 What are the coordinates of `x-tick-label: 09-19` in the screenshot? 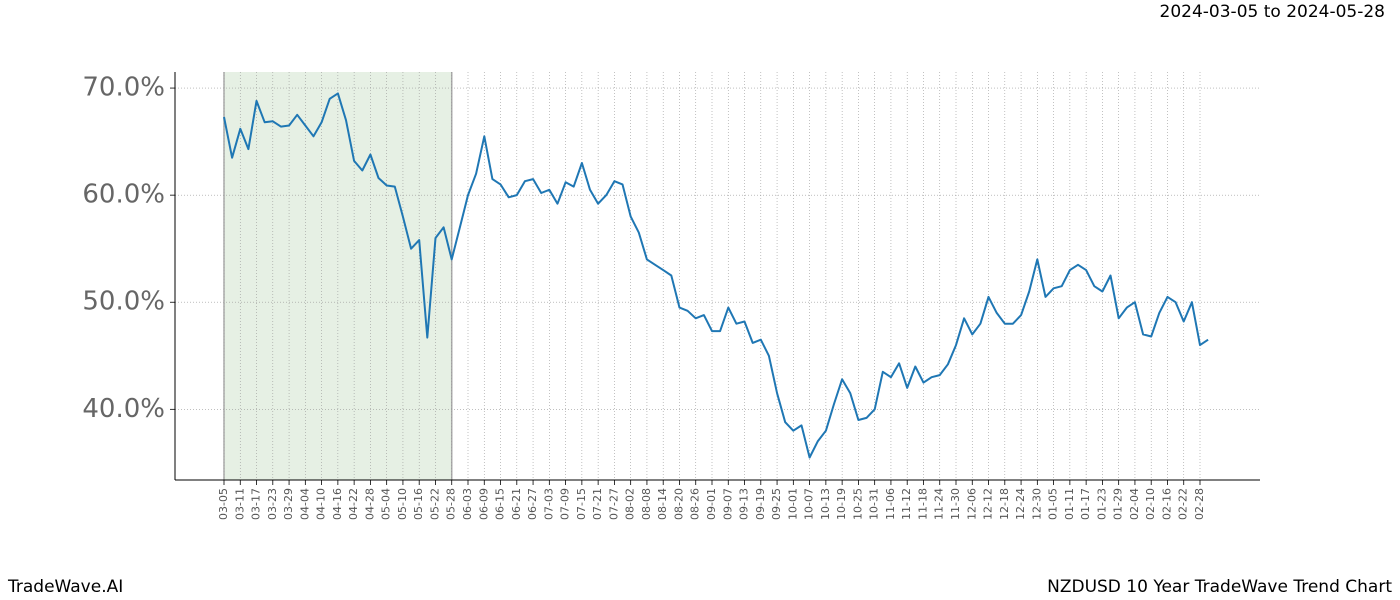 It's located at (760, 504).